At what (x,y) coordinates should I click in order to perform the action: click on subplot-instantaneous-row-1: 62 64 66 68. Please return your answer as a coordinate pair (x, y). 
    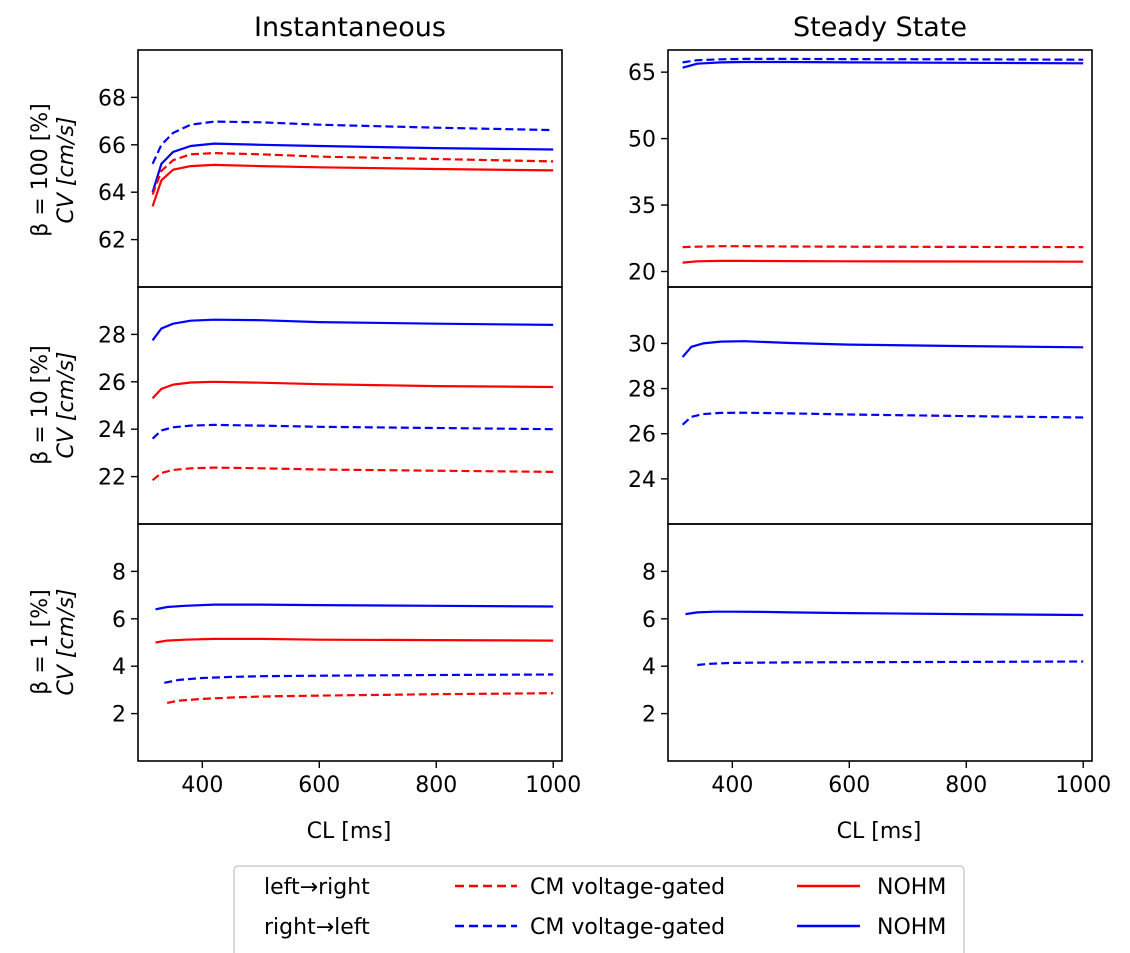
    Looking at the image, I should click on (330, 168).